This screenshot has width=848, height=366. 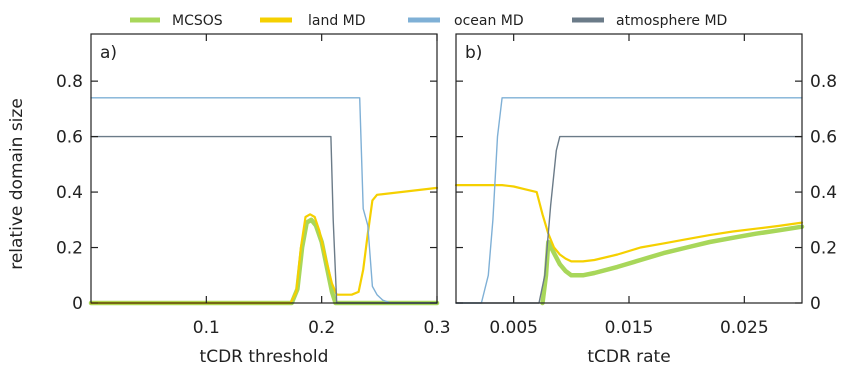 I want to click on y-tick-label-b-0: 0, so click(x=815, y=304).